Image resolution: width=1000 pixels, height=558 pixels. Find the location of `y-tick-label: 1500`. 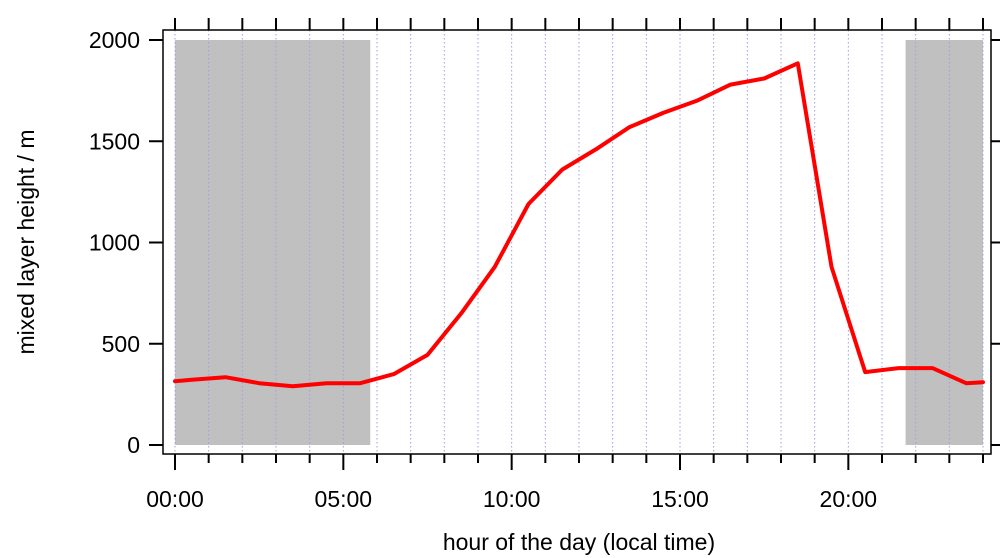

y-tick-label: 1500 is located at coordinates (114, 141).